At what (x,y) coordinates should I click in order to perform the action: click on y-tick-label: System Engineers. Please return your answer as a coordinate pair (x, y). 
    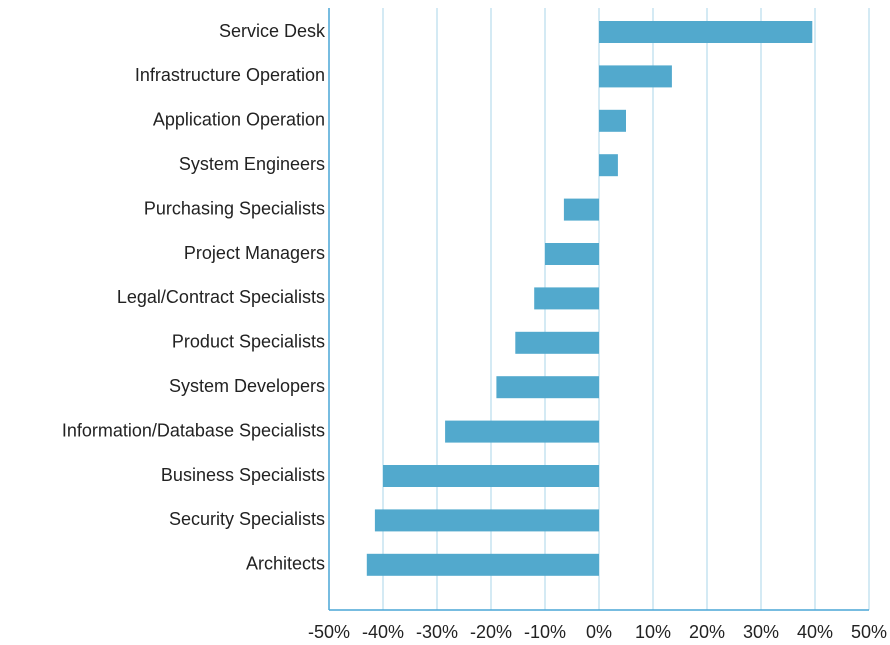
    Looking at the image, I should click on (252, 164).